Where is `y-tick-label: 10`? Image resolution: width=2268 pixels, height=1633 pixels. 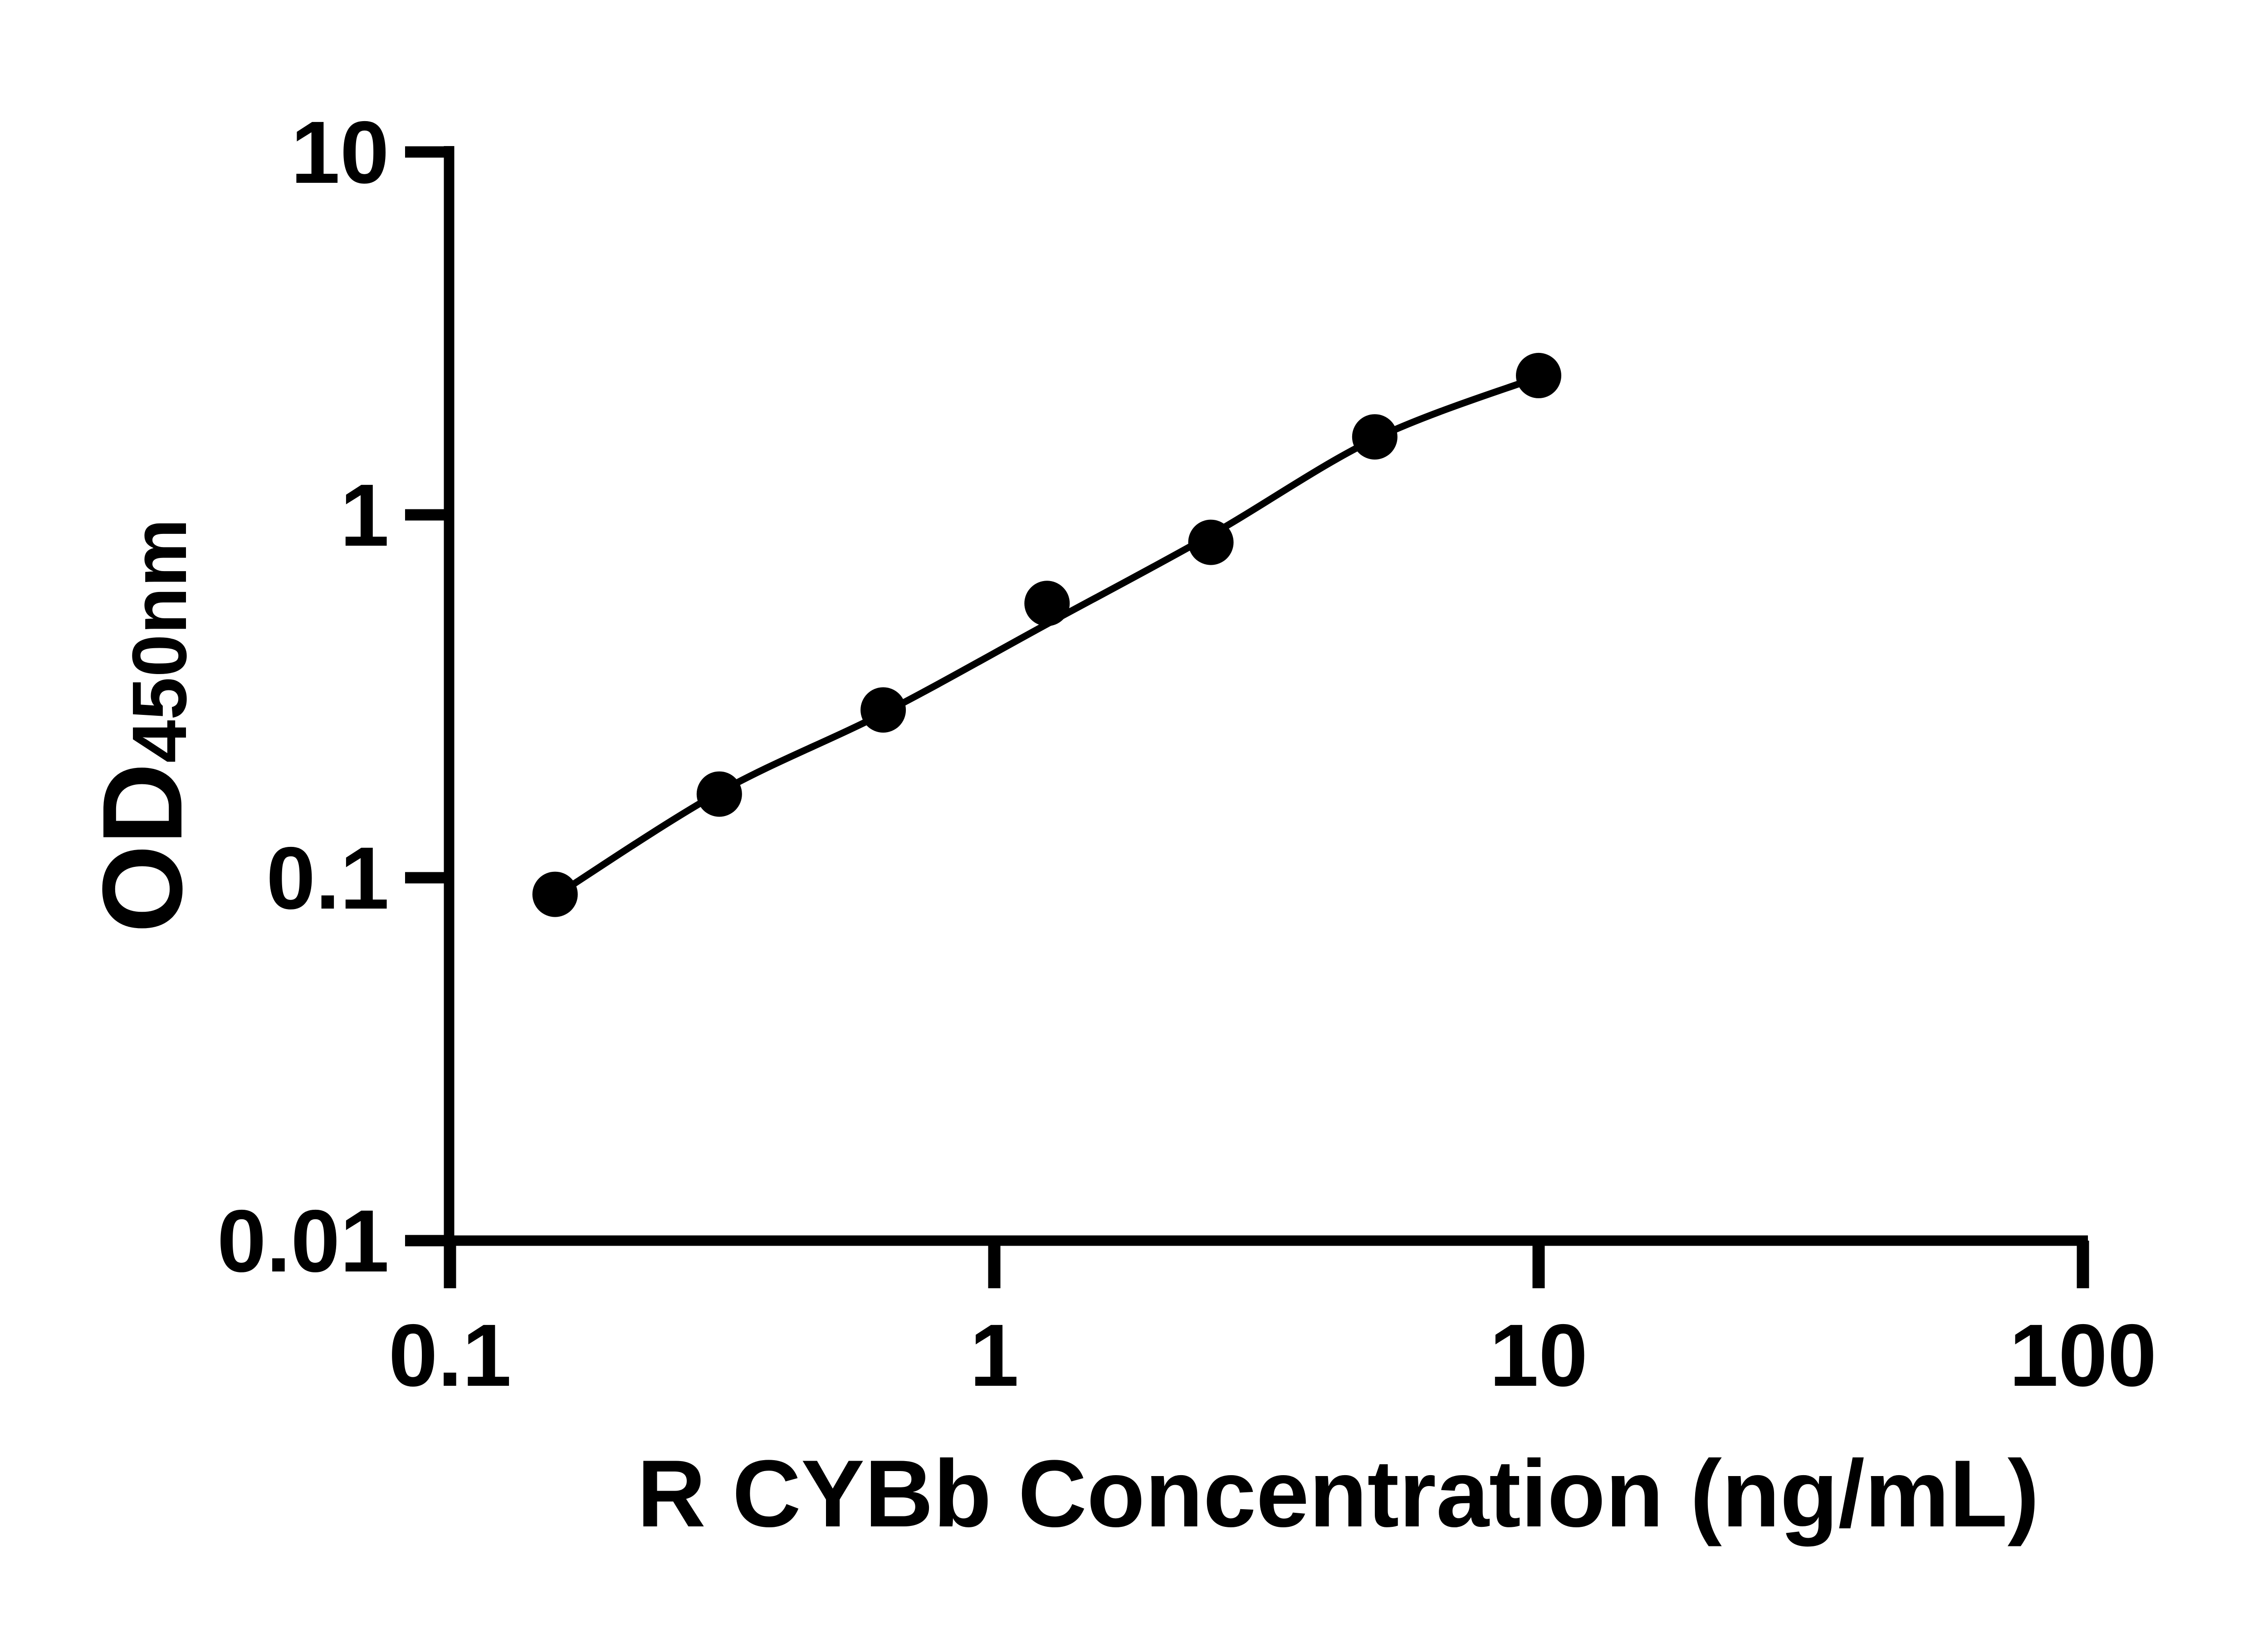
y-tick-label: 10 is located at coordinates (340, 152).